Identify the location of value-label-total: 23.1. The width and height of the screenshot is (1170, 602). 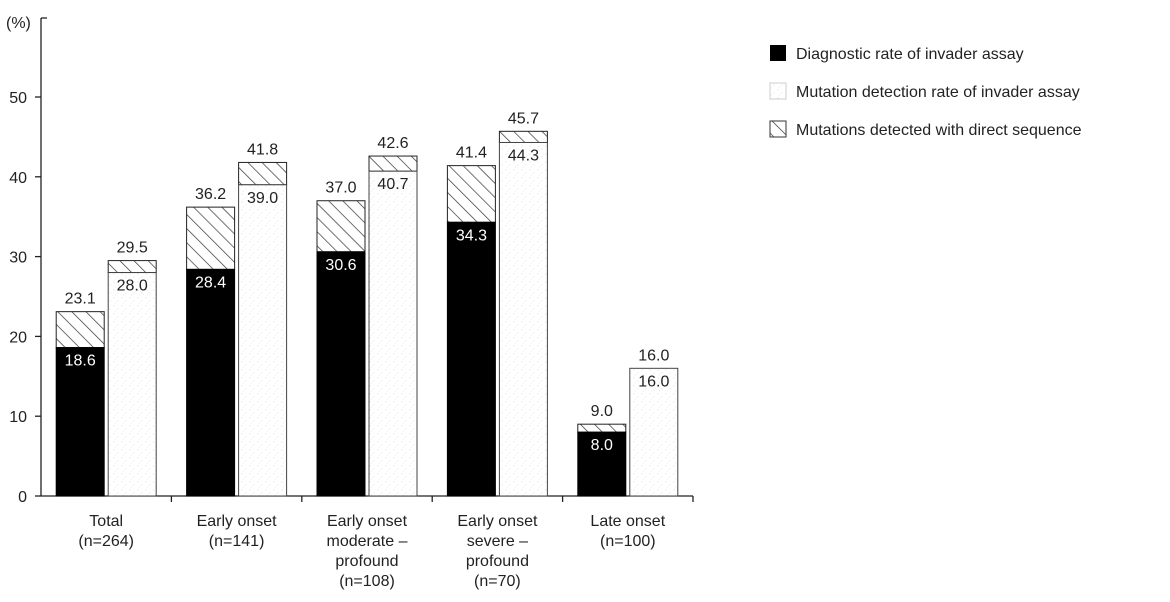
(80, 299).